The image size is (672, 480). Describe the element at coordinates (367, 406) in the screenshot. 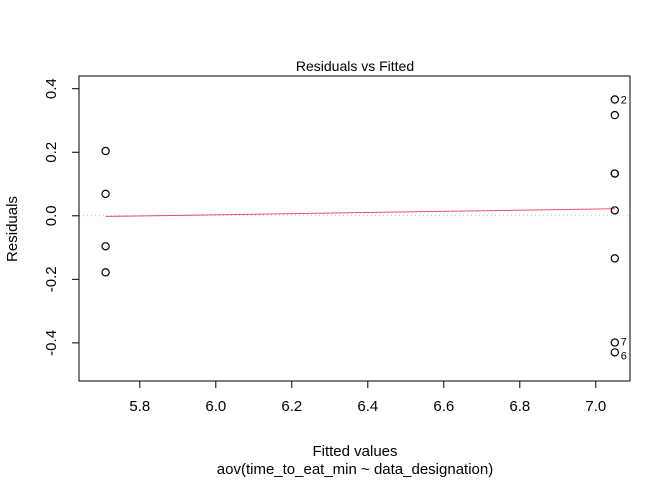

I see `x-tick-label: 6.4` at that location.